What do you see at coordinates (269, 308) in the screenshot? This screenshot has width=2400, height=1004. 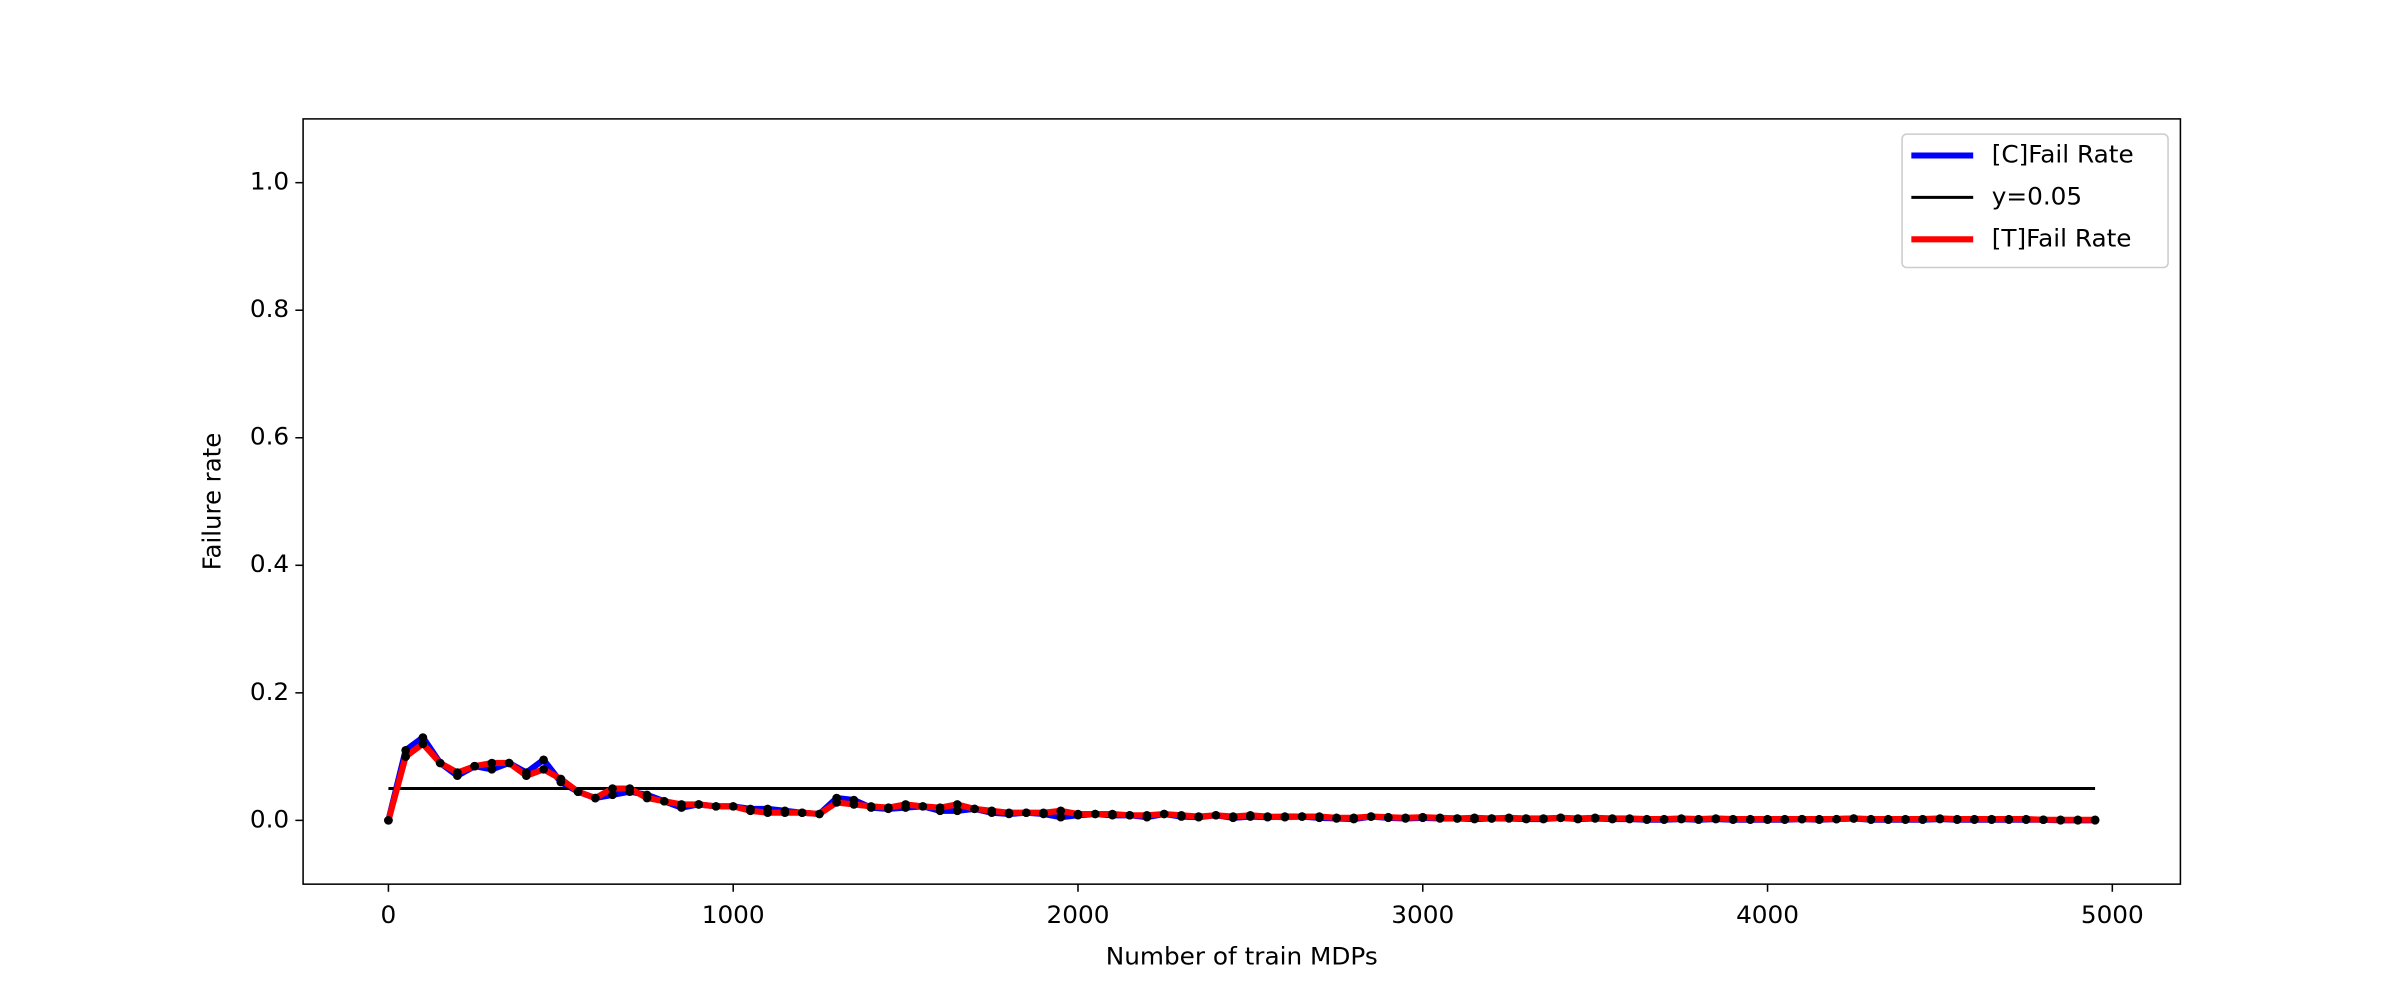 I see `y-tick-label: 0.8` at bounding box center [269, 308].